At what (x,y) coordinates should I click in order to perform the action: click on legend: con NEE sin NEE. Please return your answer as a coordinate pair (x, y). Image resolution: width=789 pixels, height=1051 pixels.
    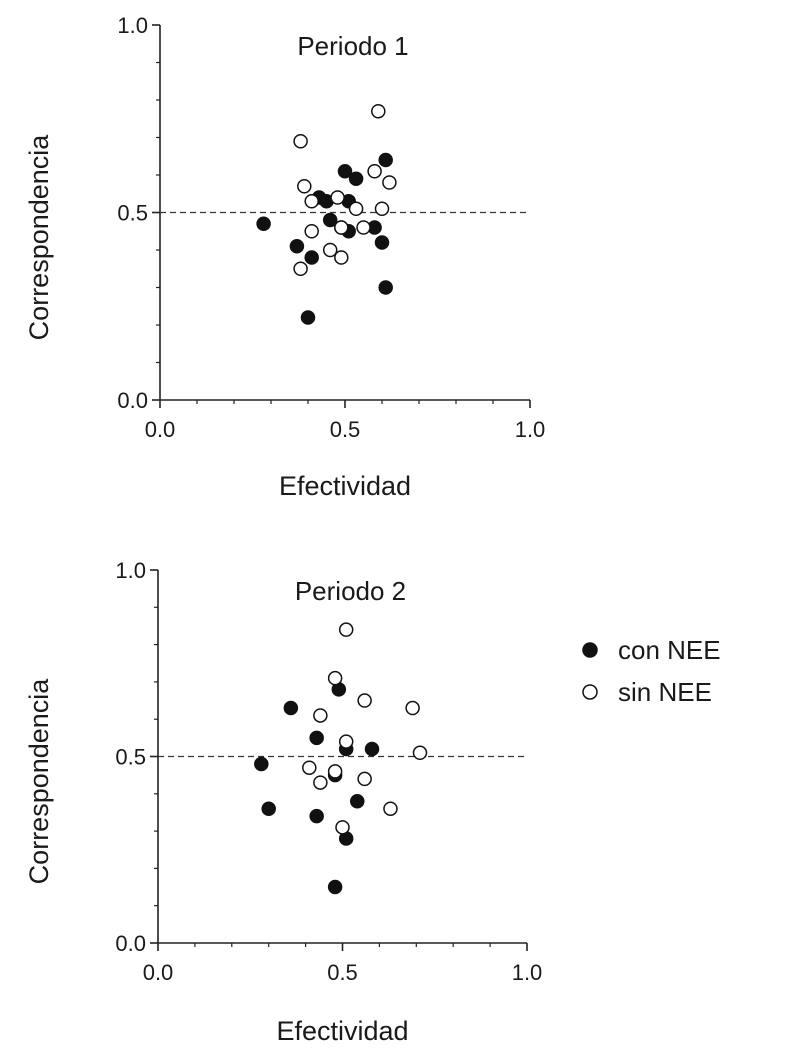
    Looking at the image, I should click on (651, 671).